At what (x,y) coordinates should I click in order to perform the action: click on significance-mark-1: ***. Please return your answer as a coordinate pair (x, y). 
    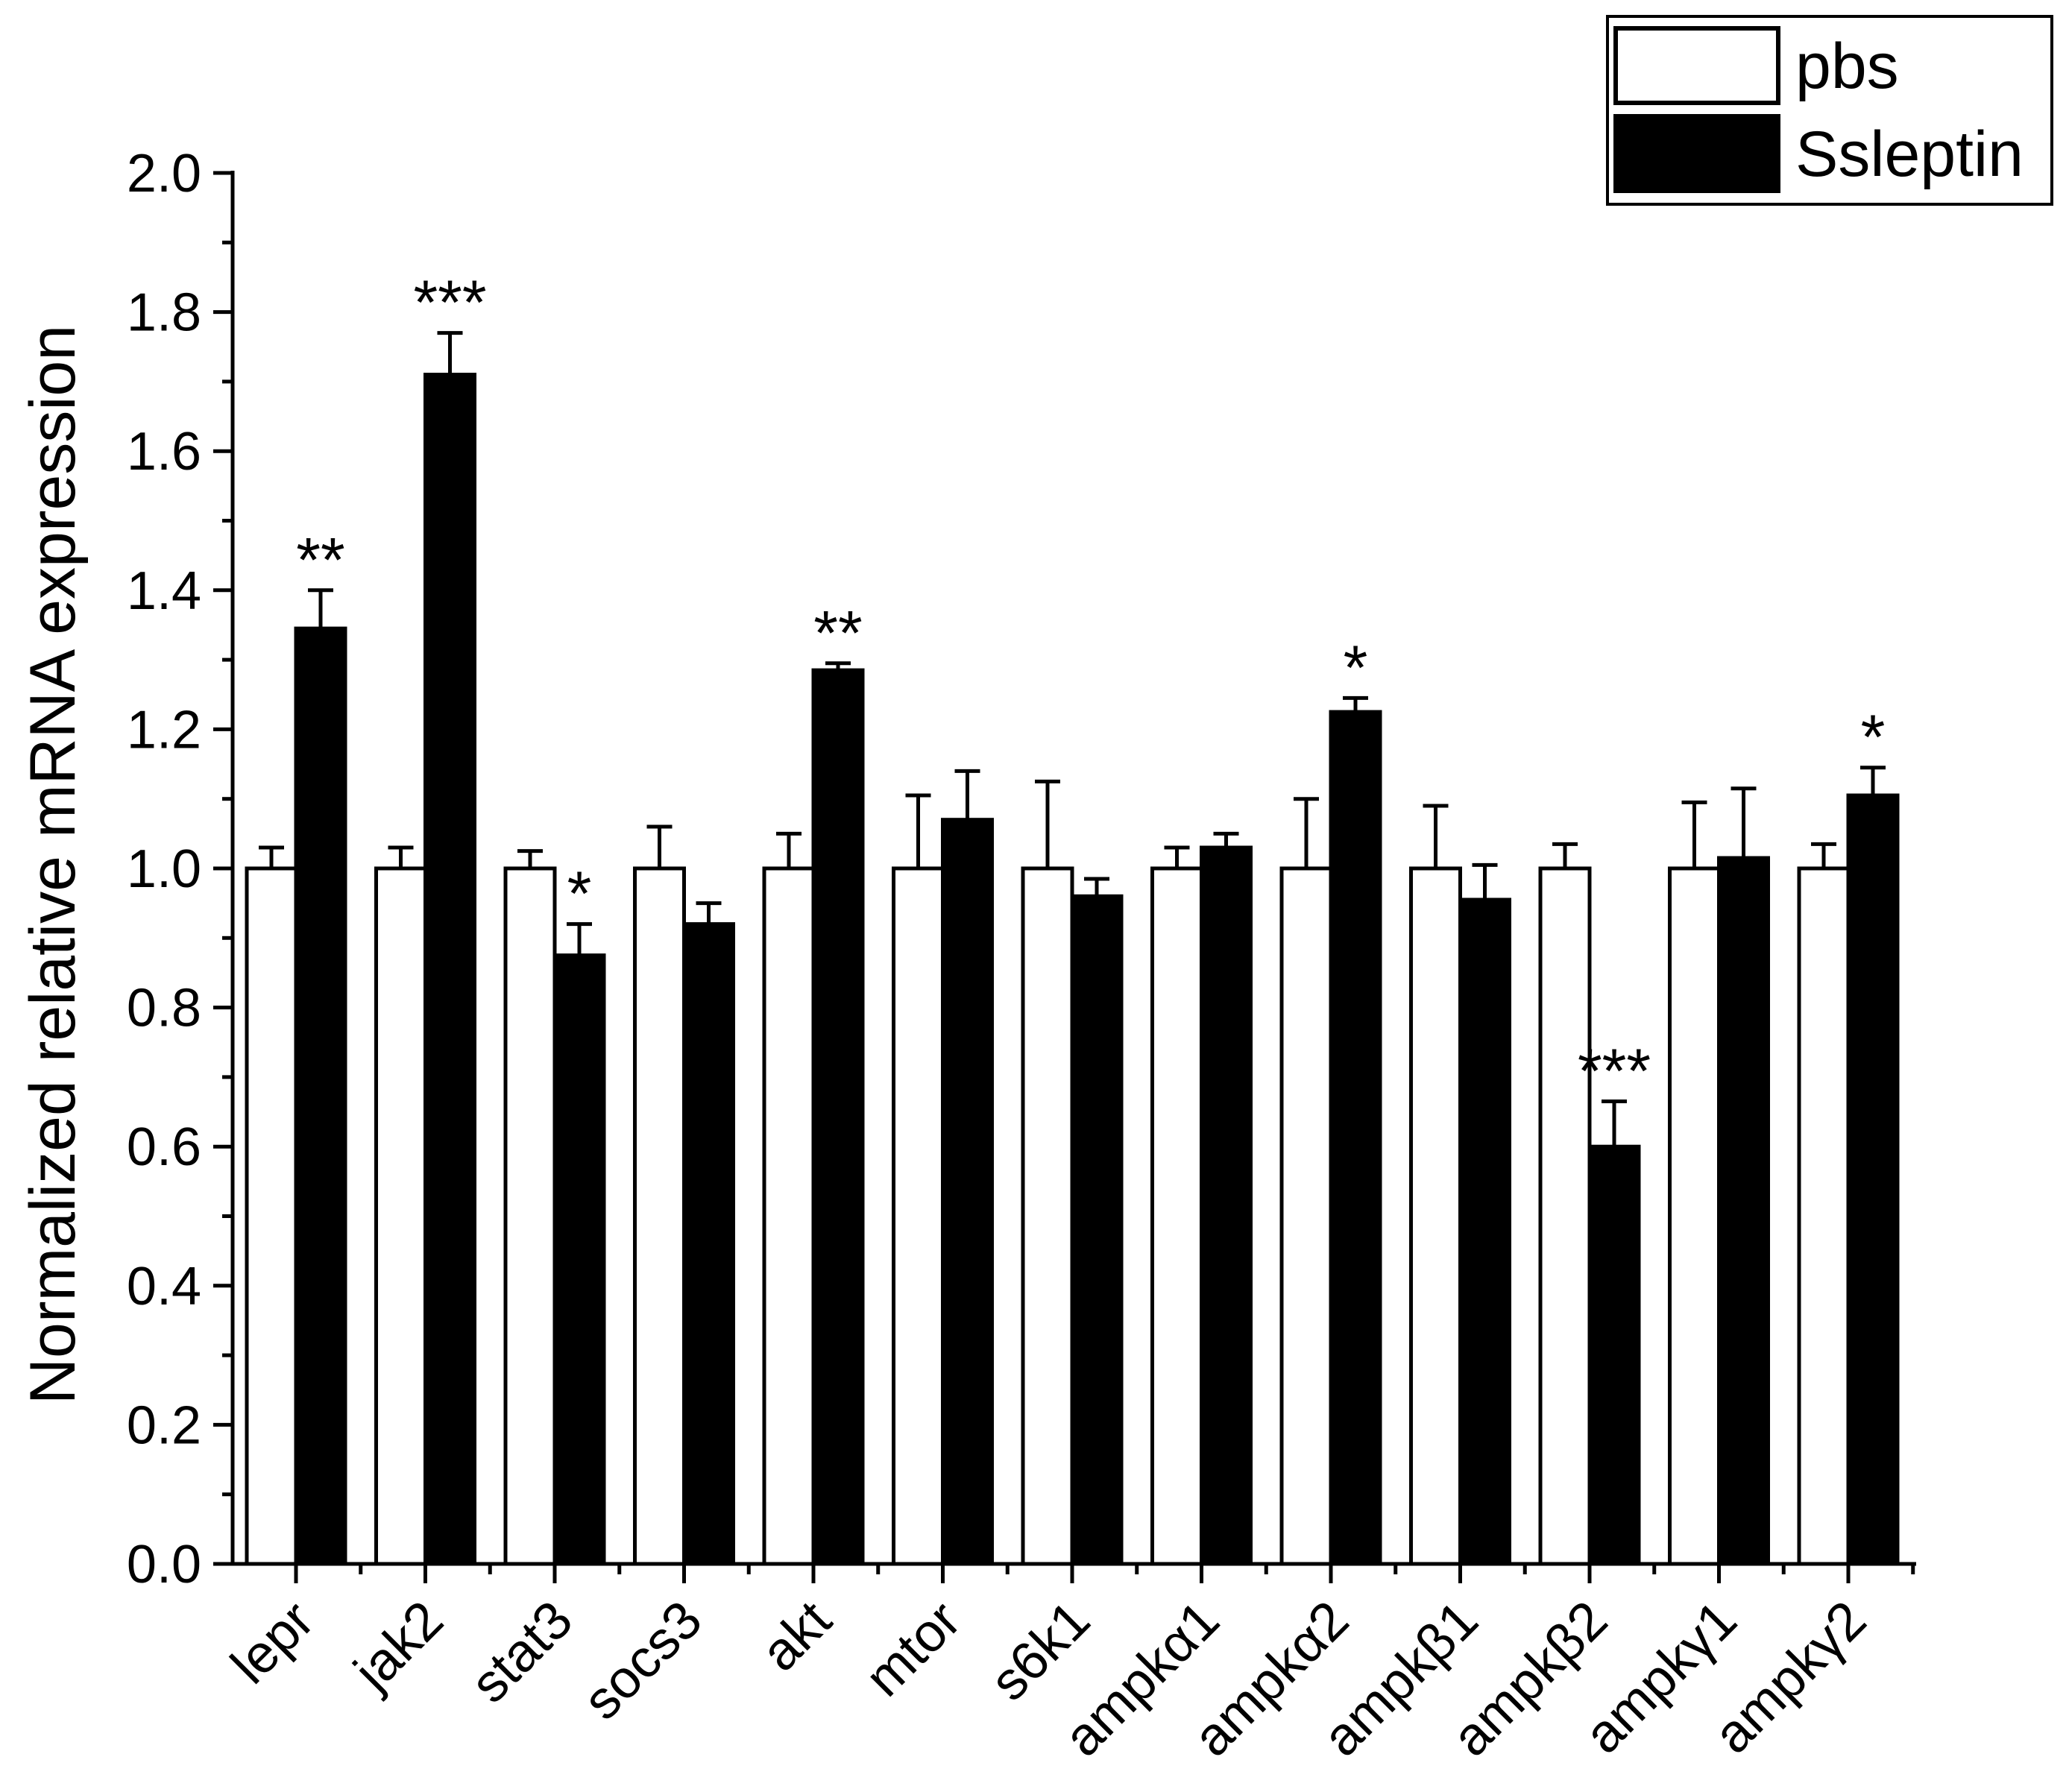
    Looking at the image, I should click on (449, 303).